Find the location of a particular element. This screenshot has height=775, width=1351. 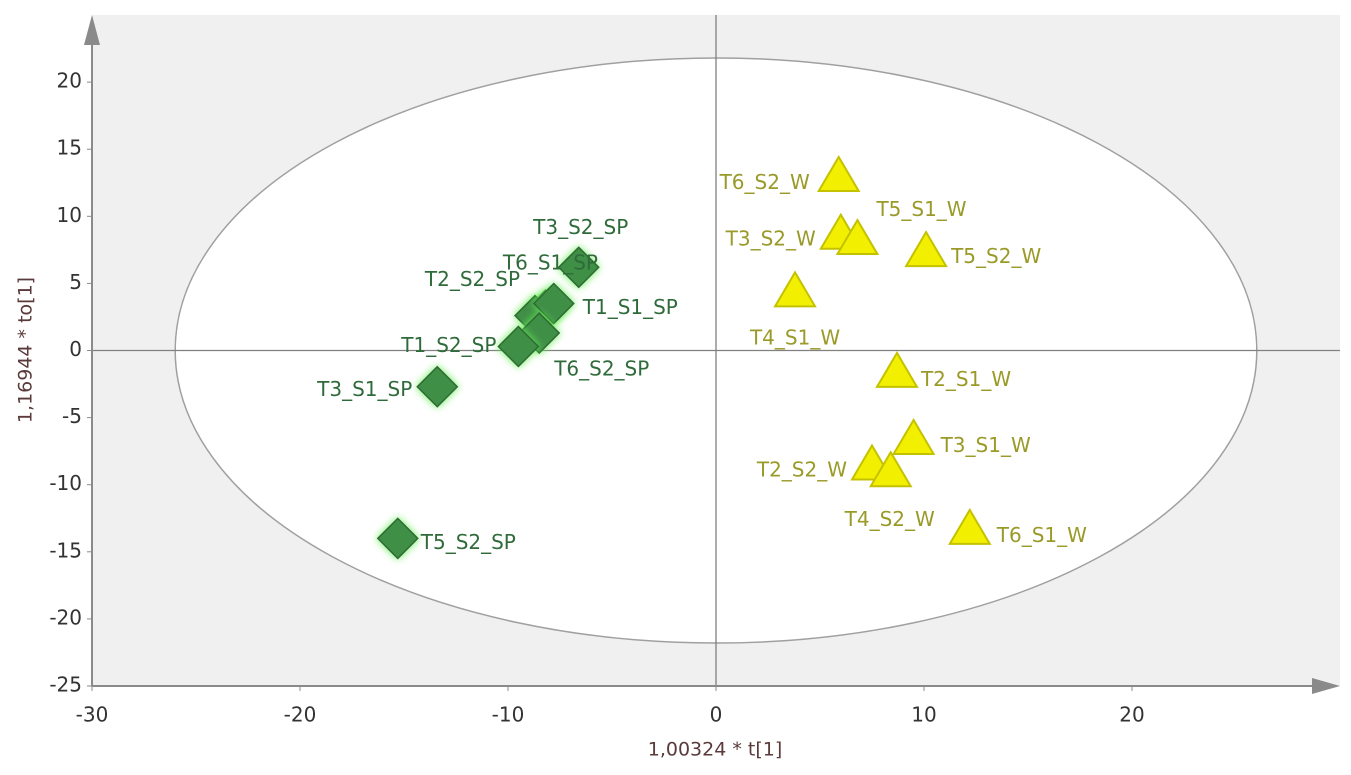

x-tick-label: 0 is located at coordinates (716, 715).